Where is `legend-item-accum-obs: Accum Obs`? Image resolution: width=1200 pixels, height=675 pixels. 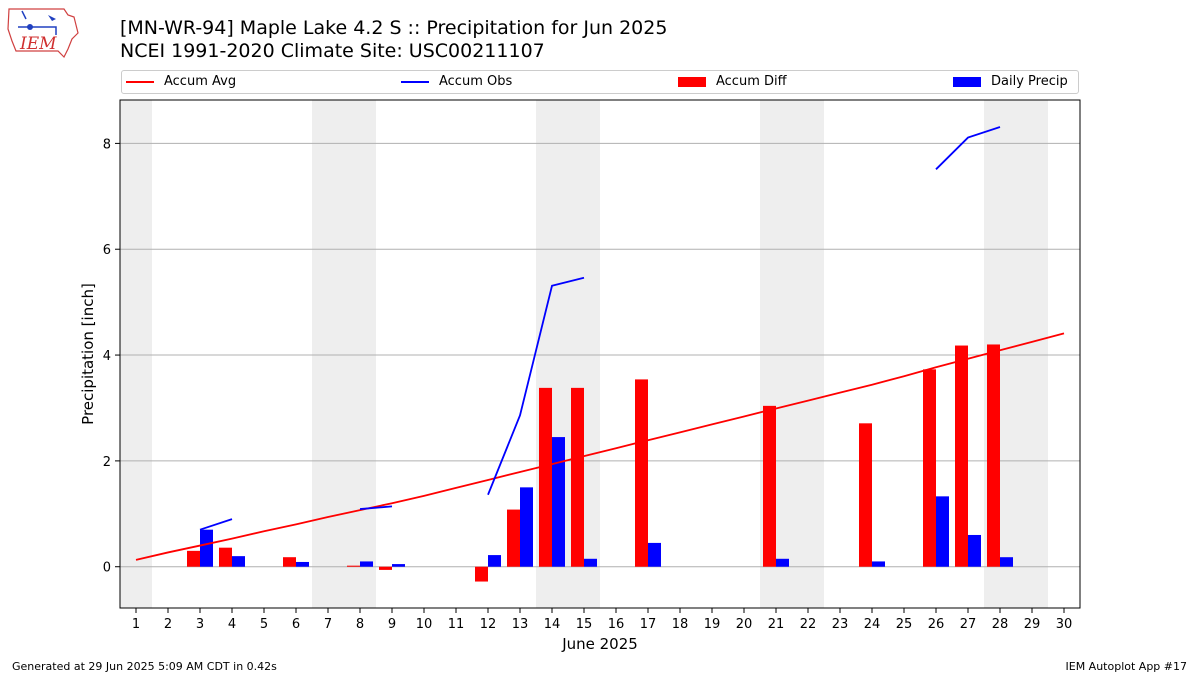
legend-item-accum-obs: Accum Obs is located at coordinates (456, 83).